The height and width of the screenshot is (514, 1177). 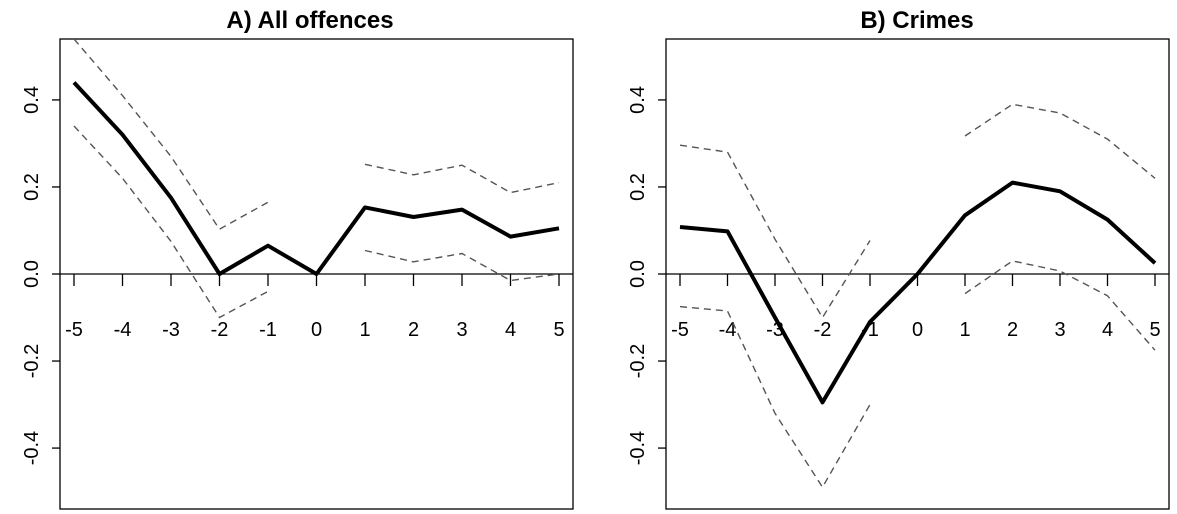 What do you see at coordinates (916, 20) in the screenshot?
I see `panel-title: B) Crimes` at bounding box center [916, 20].